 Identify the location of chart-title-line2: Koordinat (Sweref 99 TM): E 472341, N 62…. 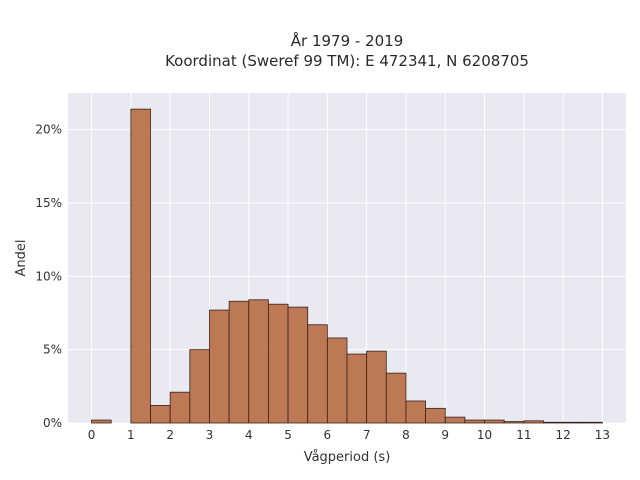
(347, 61).